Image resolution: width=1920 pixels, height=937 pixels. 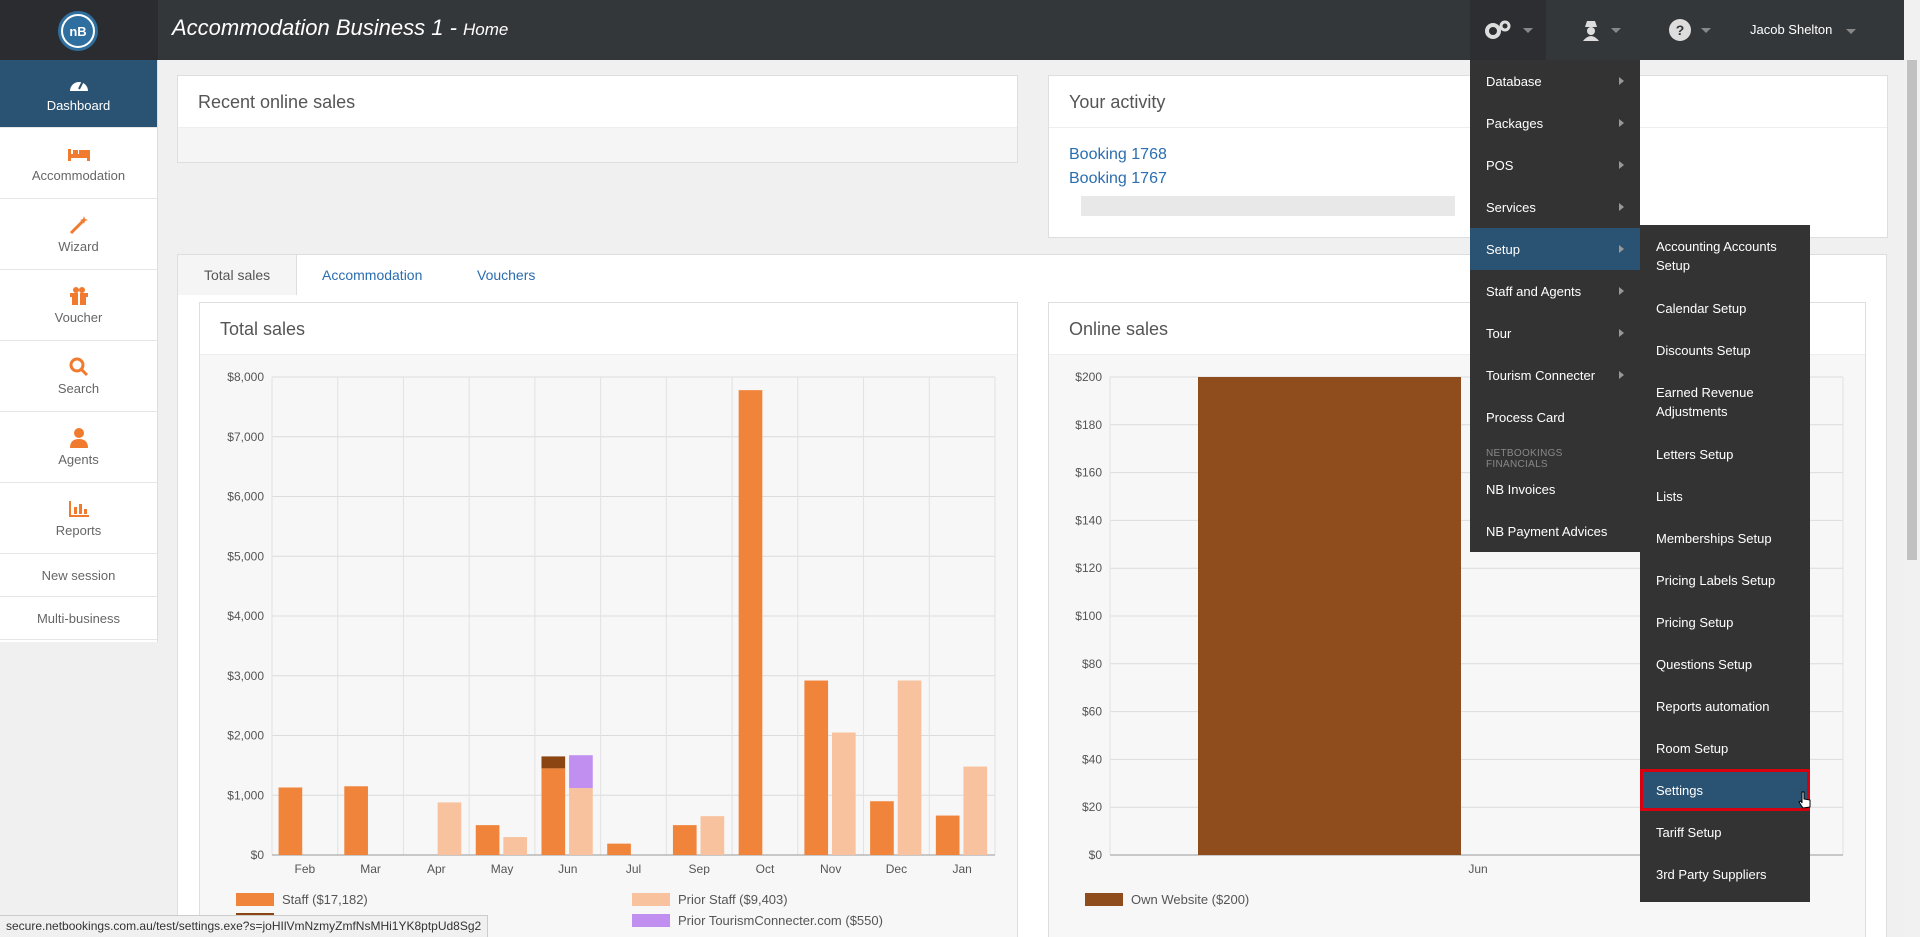 I want to click on submenu-item-earned-revenue-adjustments: Earned Revenue Adjustments, so click(x=1725, y=402).